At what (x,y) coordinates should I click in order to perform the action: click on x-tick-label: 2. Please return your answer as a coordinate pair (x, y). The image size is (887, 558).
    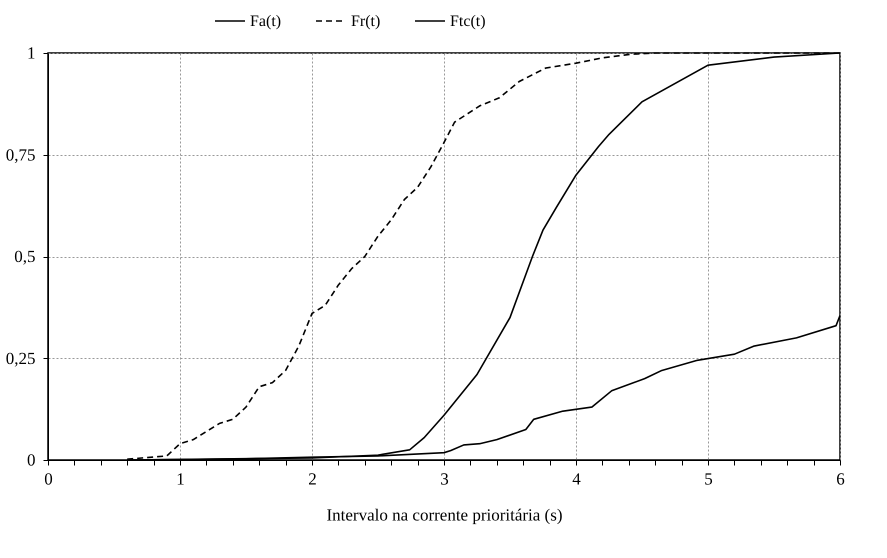
    Looking at the image, I should click on (312, 479).